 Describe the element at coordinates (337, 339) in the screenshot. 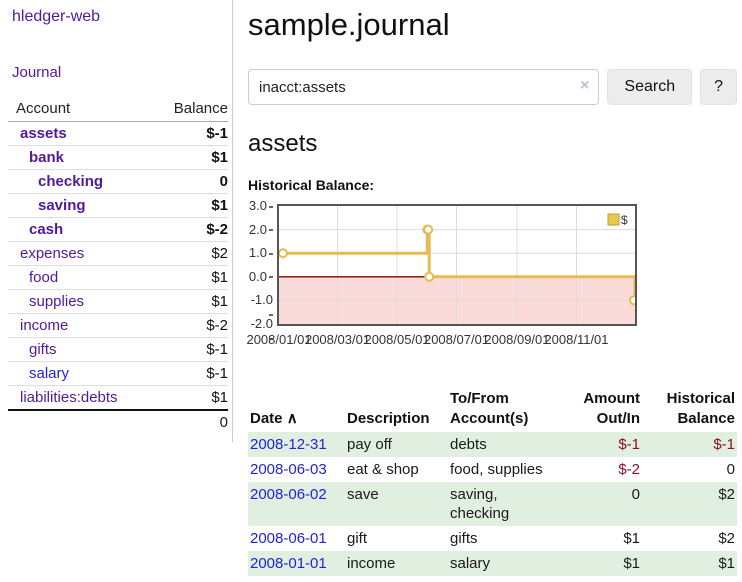

I see `chart-x-tick-label: 2008/03/01` at that location.